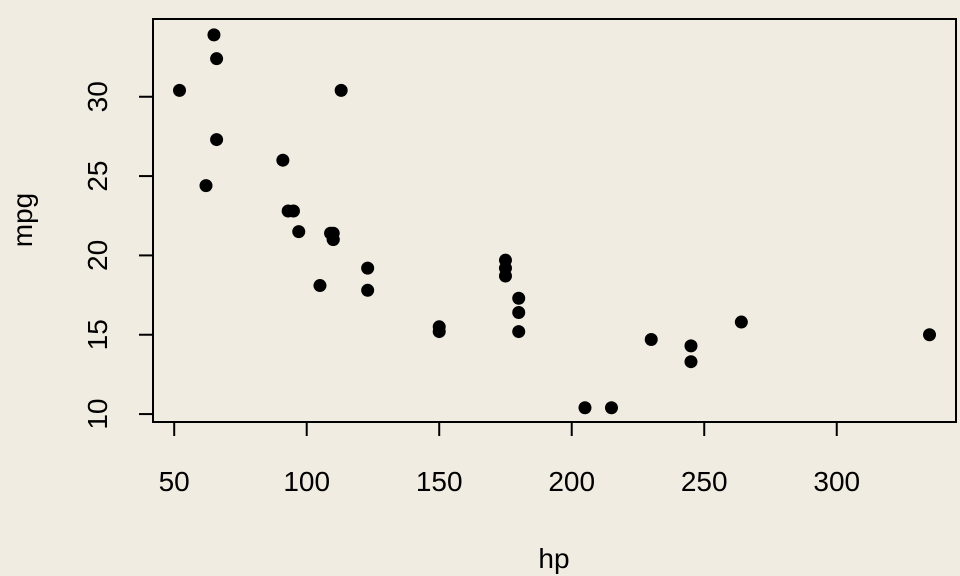 The image size is (960, 576). I want to click on x-axis: 50 100 150 200 250 300, so click(509, 459).